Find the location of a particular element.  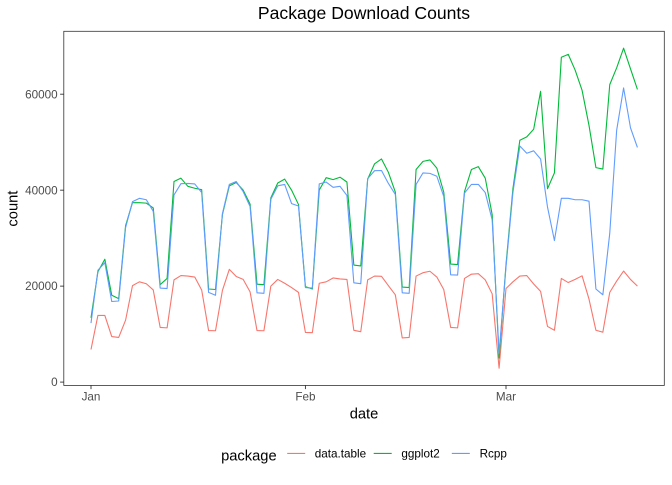

svg-text: count is located at coordinates (14, 209).